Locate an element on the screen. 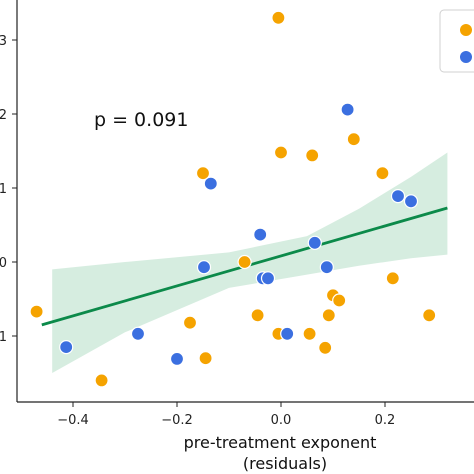 This screenshot has width=474, height=474. x-axis-label-sub: (residuals) is located at coordinates (285, 463).